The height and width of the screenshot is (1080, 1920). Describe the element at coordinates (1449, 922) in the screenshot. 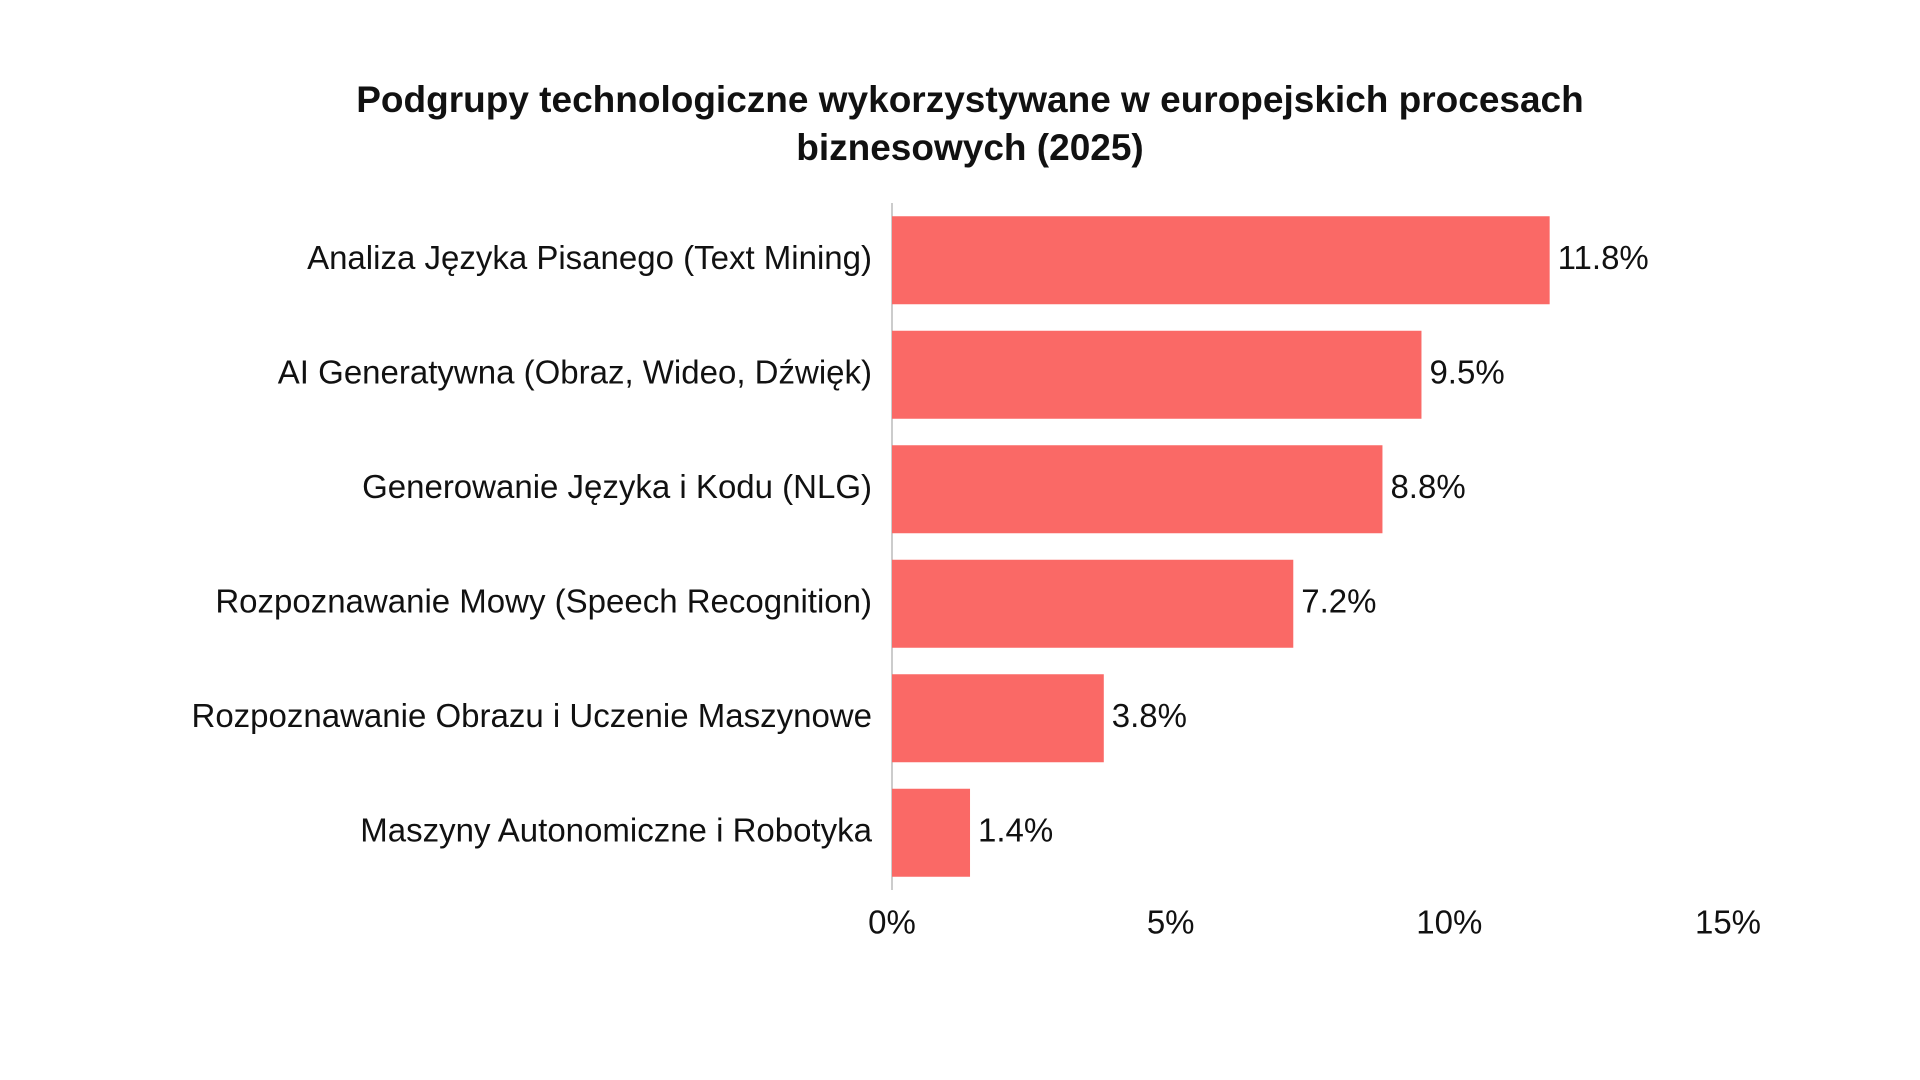

I see `x-tick-label: 10%` at that location.